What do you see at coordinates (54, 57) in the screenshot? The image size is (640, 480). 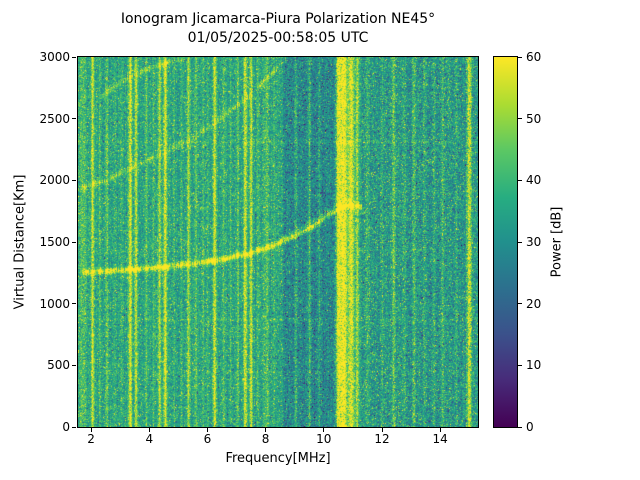 I see `y-tick-label: 3000` at bounding box center [54, 57].